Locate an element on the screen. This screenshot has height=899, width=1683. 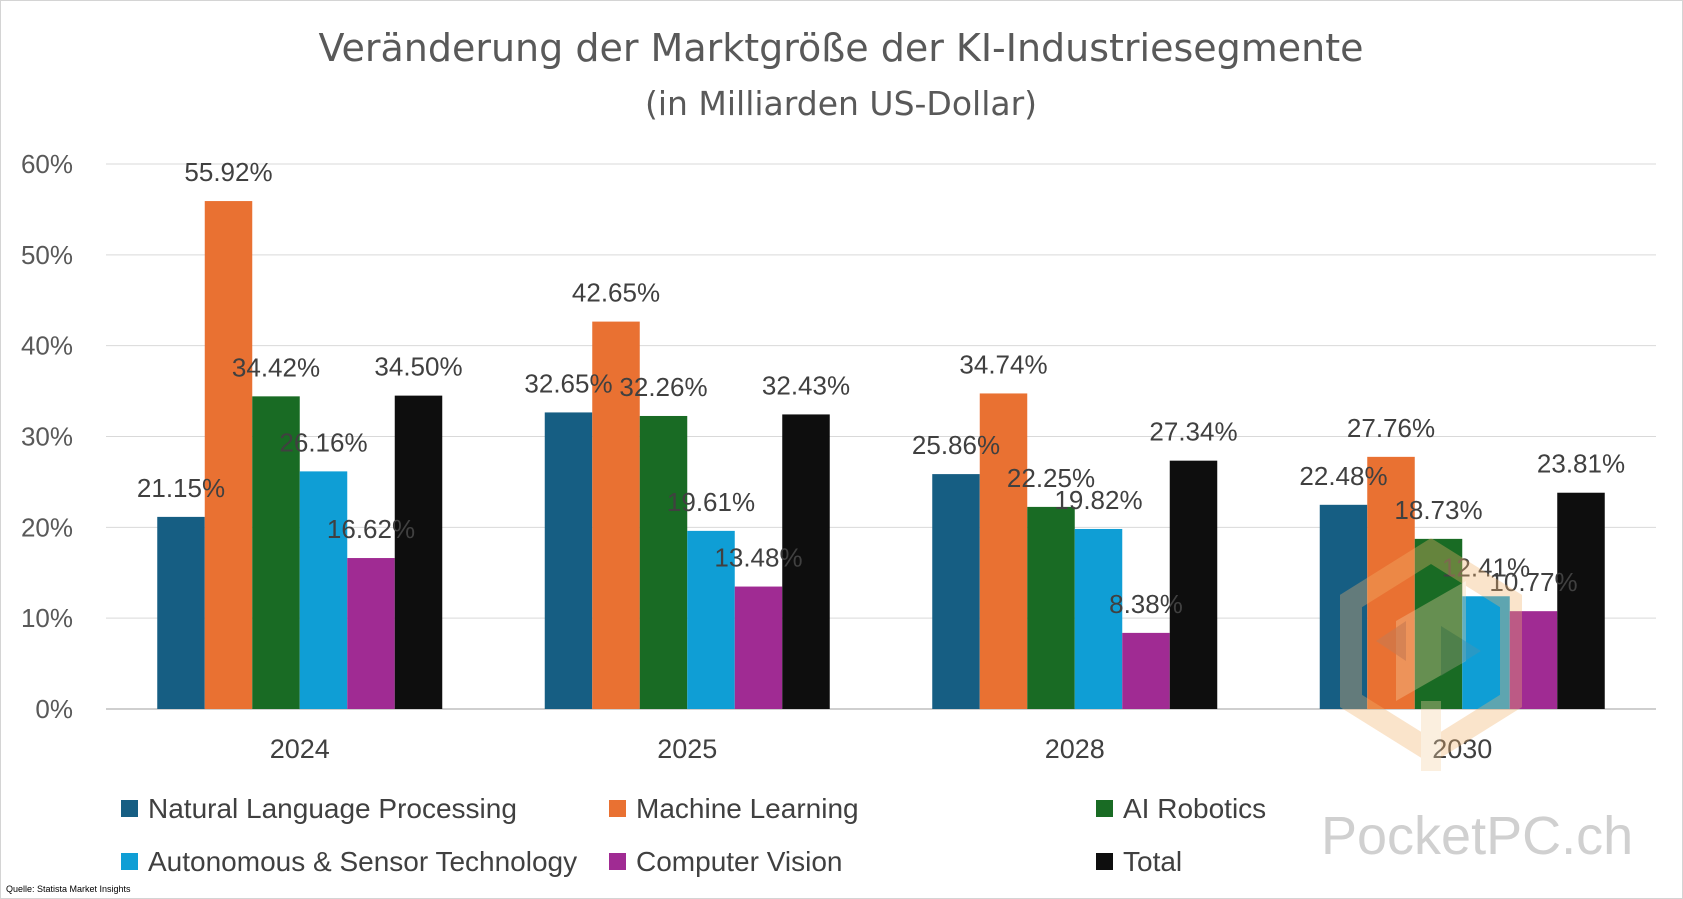
watermark-logo-icon is located at coordinates (1431, 654).